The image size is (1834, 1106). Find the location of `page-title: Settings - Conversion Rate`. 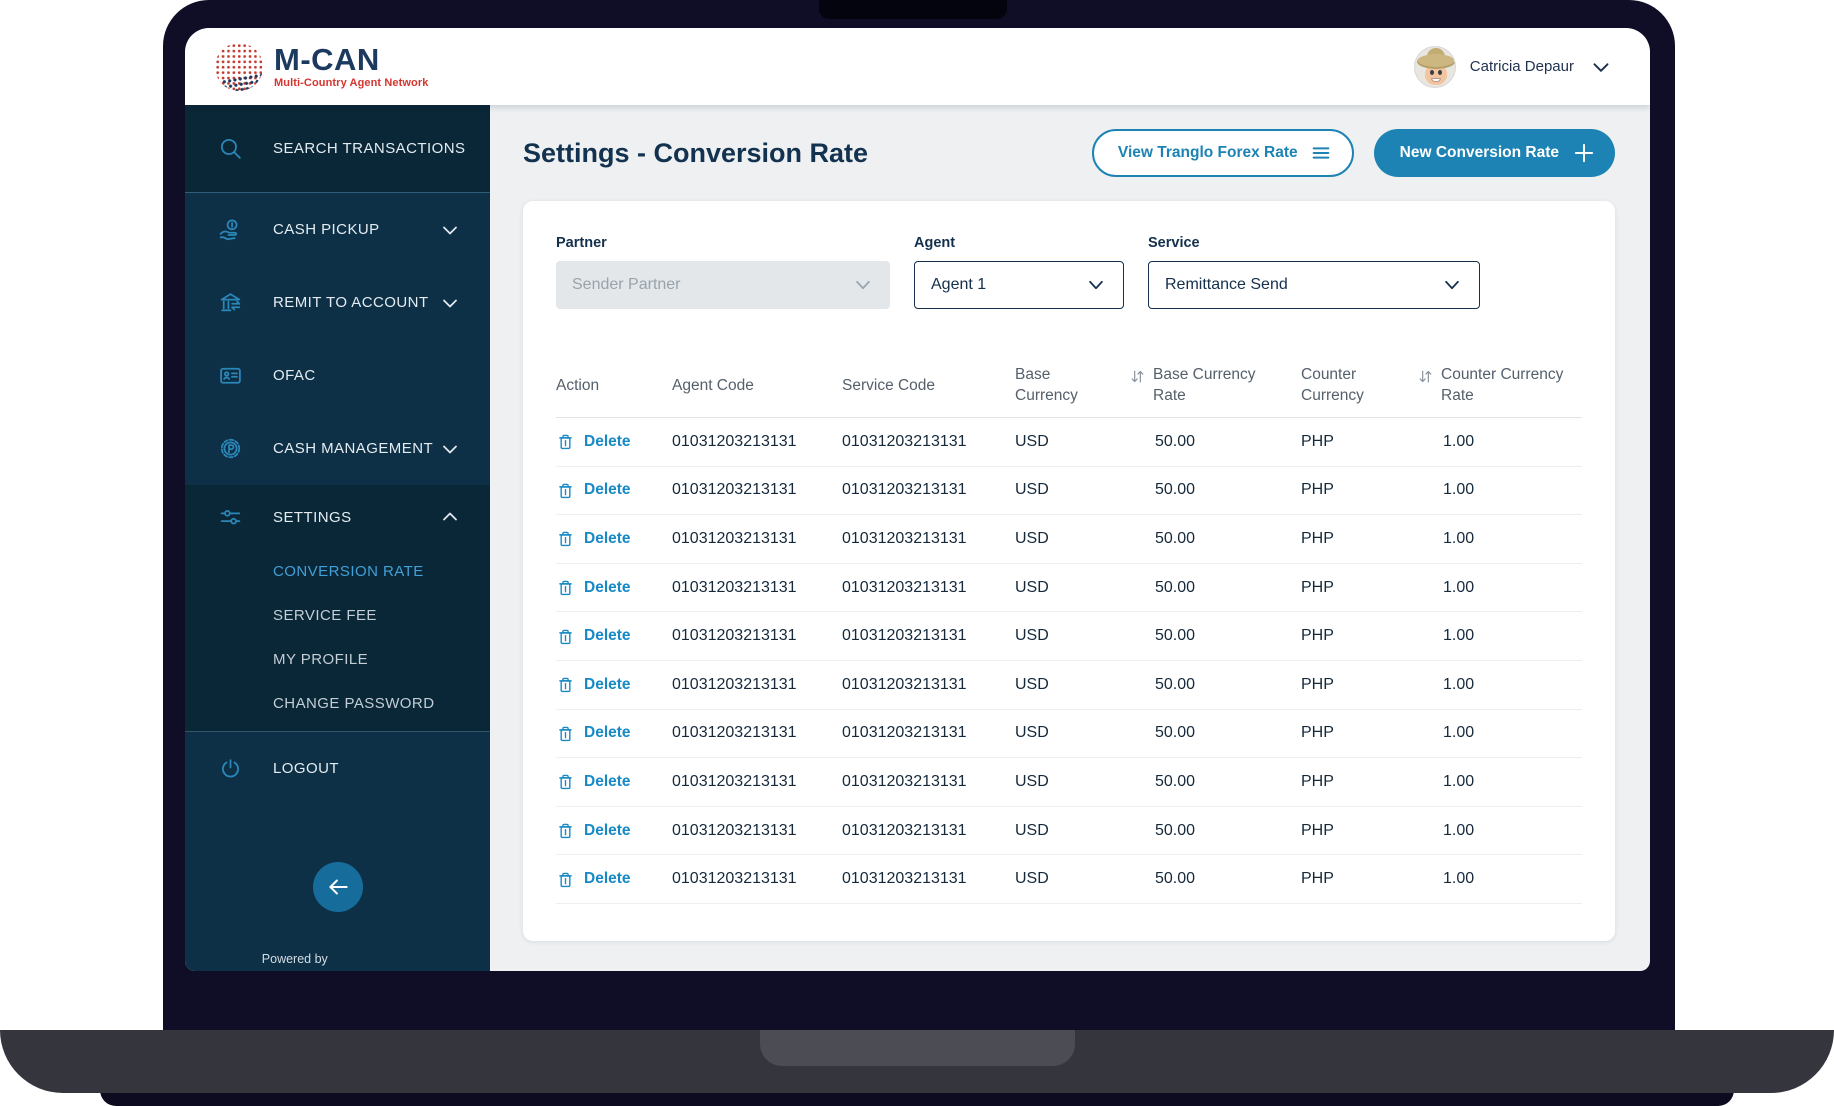

page-title: Settings - Conversion Rate is located at coordinates (696, 152).